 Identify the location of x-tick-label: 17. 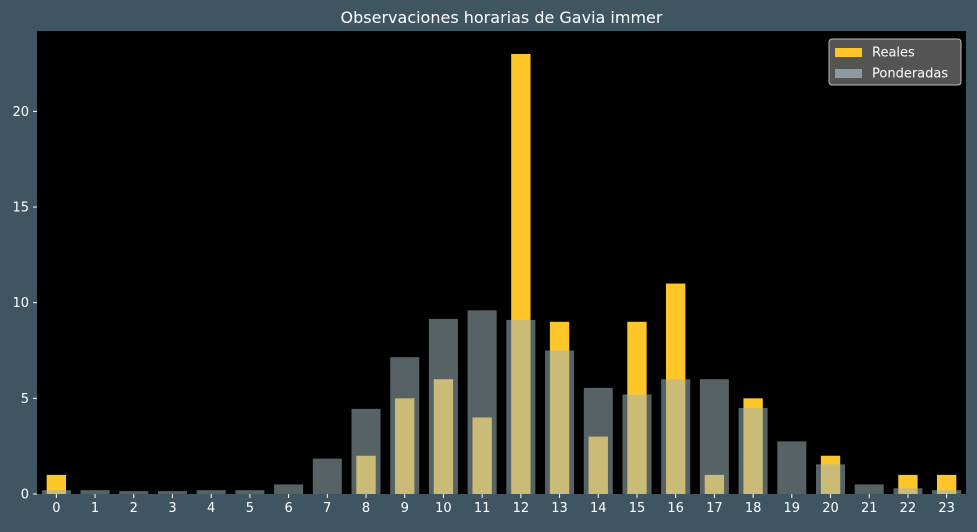
(714, 508).